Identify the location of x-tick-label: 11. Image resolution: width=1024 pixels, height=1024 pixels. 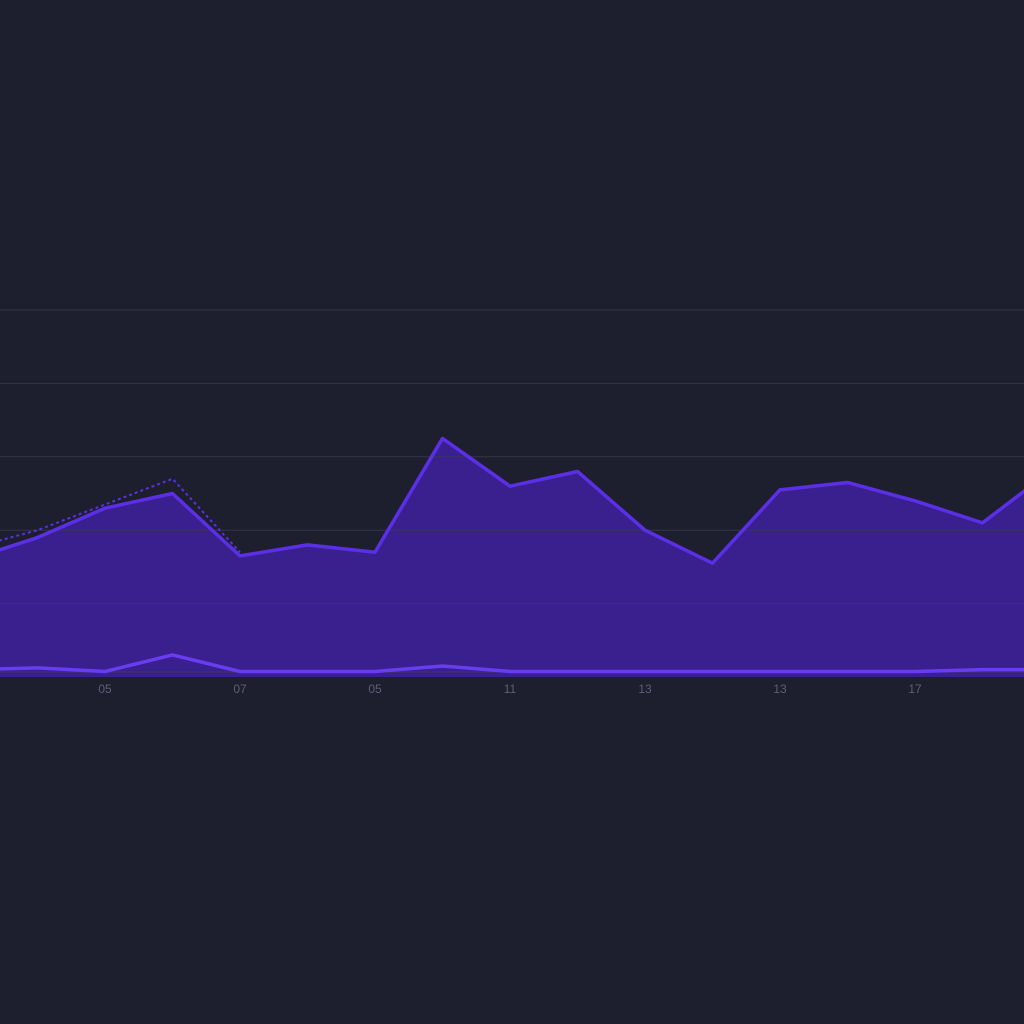
(510, 689).